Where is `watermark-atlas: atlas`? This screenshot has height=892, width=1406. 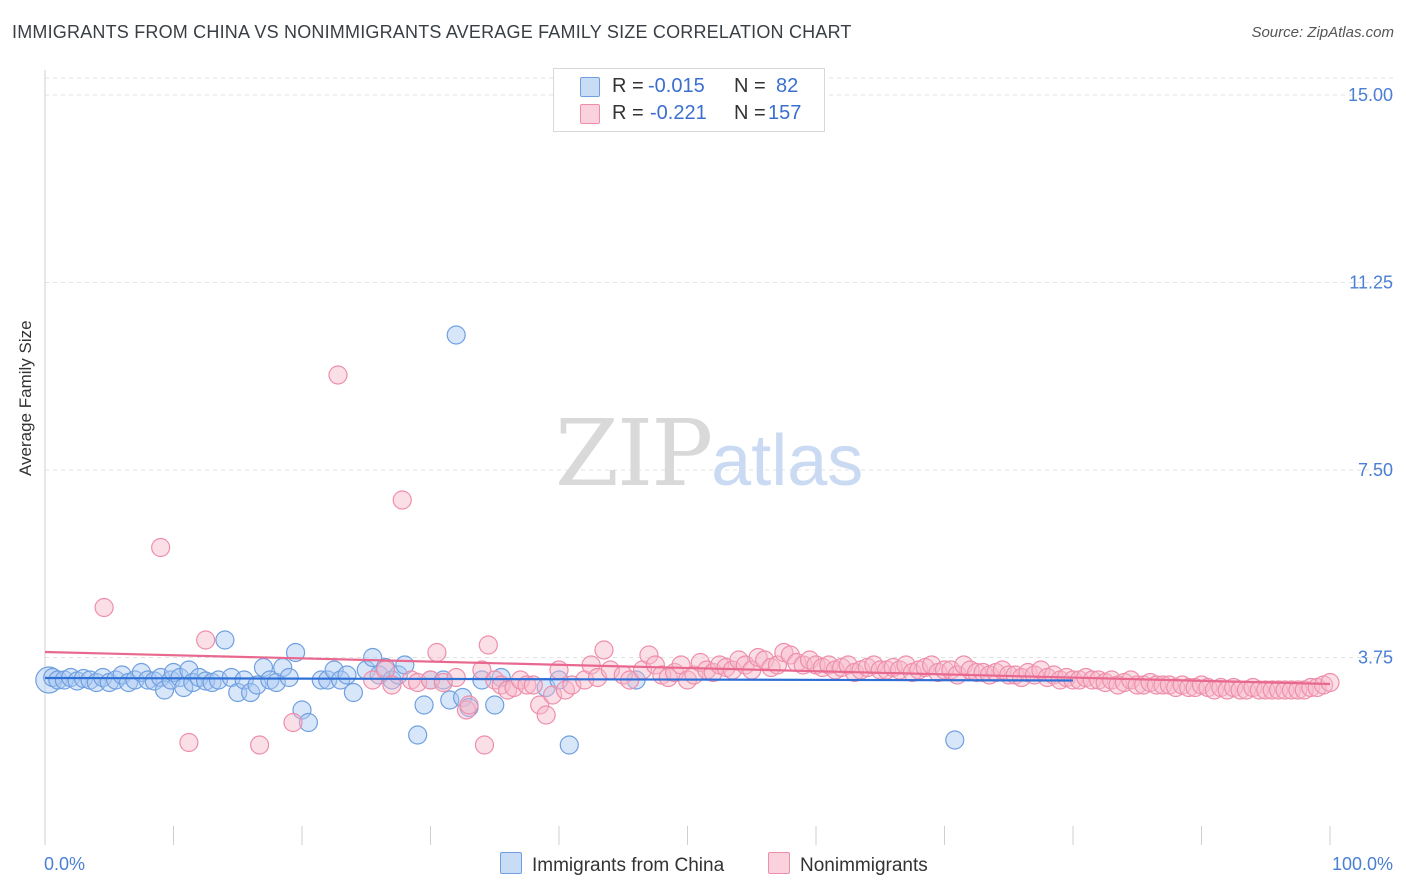 watermark-atlas: atlas is located at coordinates (787, 461).